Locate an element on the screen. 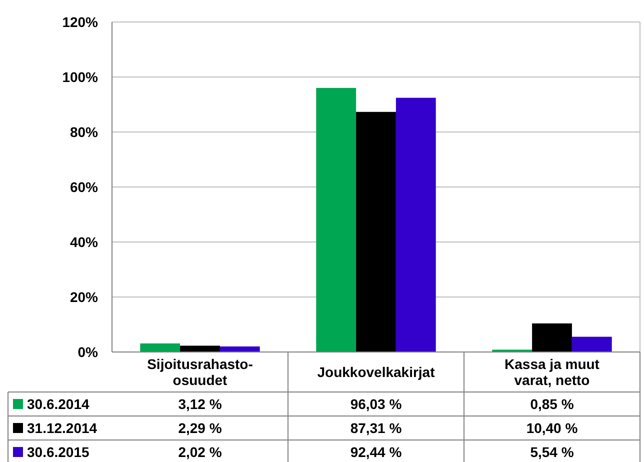 The width and height of the screenshot is (644, 462). data-label: 10,40 % is located at coordinates (552, 428).